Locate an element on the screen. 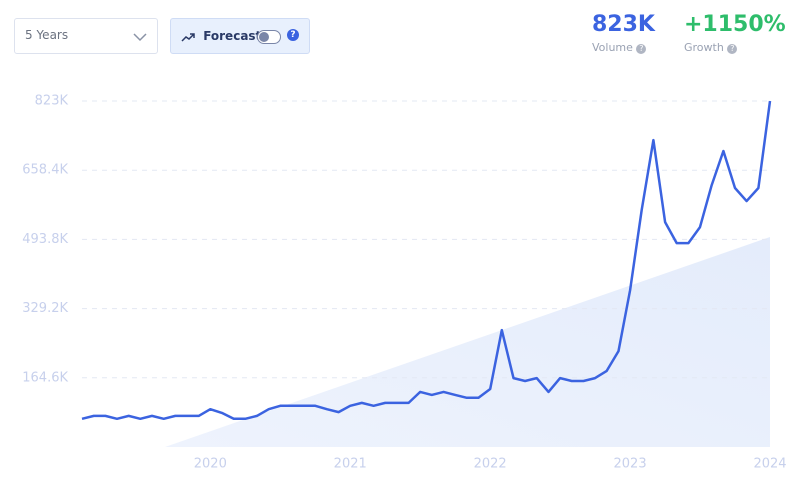 The image size is (794, 488). growth-value: +1150% is located at coordinates (735, 24).